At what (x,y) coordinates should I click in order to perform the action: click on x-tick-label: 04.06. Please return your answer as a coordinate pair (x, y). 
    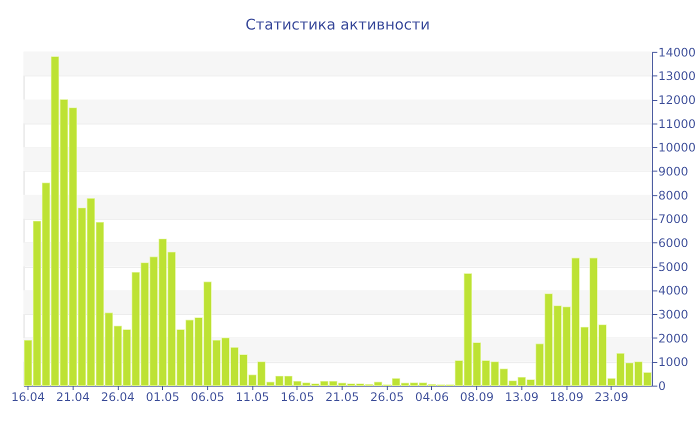
    Looking at the image, I should click on (432, 397).